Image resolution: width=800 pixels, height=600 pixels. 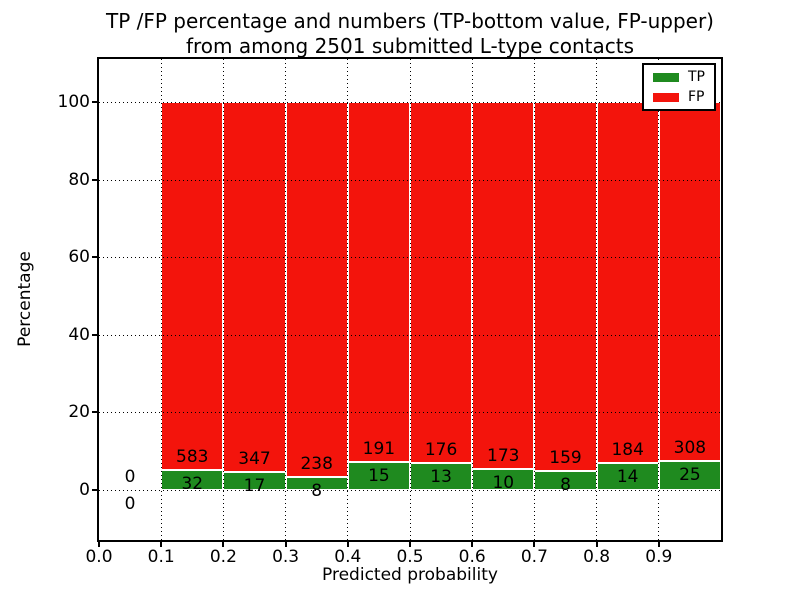 What do you see at coordinates (472, 557) in the screenshot?
I see `x-tick-label: 0.6` at bounding box center [472, 557].